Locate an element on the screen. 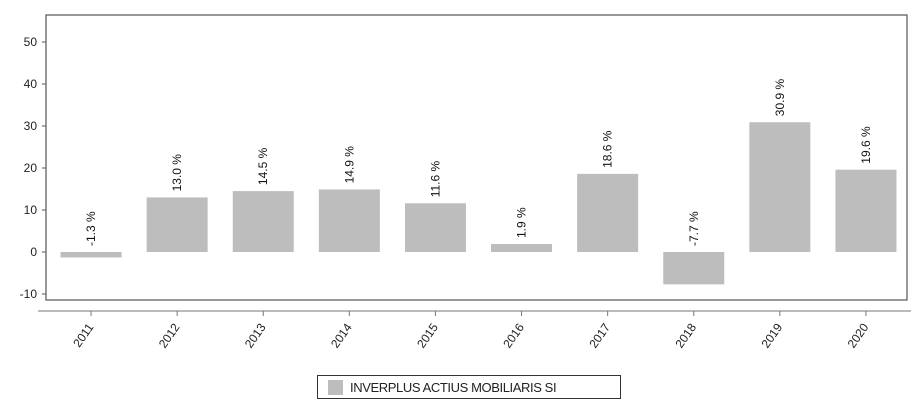 The width and height of the screenshot is (917, 406). data-label: 11.6 % is located at coordinates (435, 178).